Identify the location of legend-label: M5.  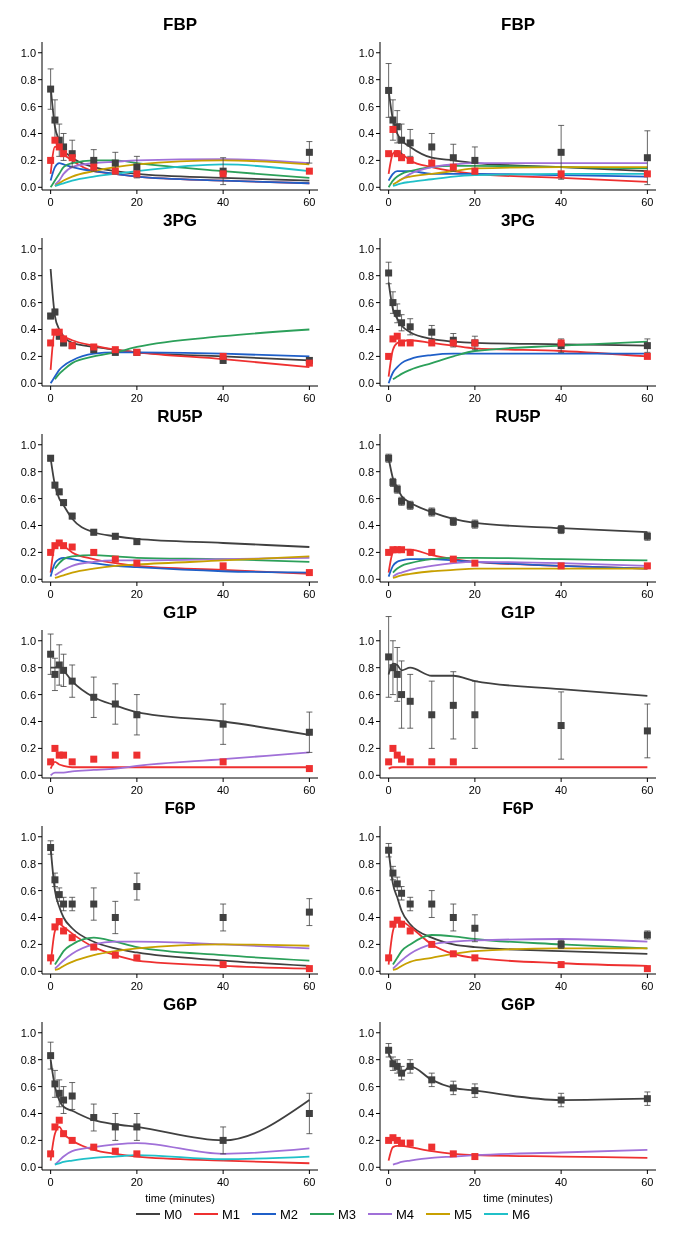
(463, 1214).